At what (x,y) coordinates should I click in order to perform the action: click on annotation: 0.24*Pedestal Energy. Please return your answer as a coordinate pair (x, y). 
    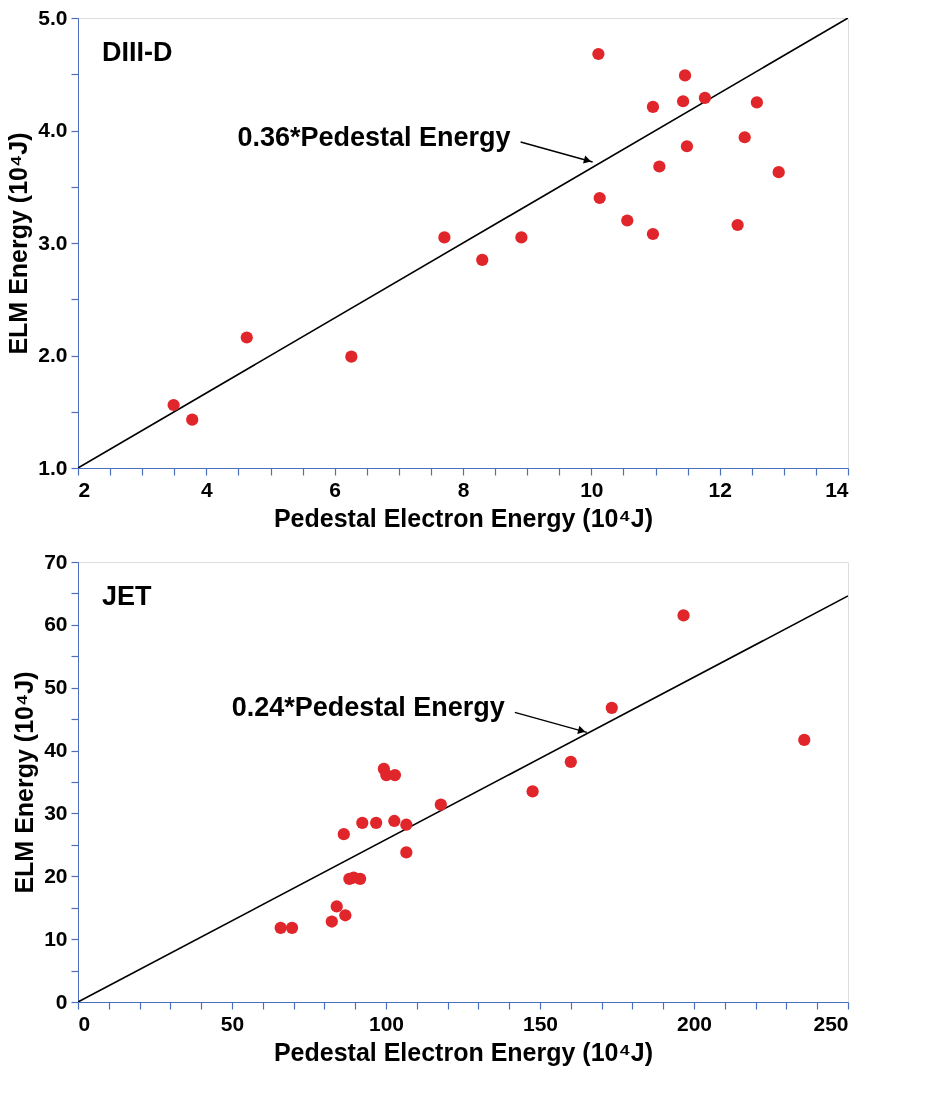
    Looking at the image, I should click on (368, 707).